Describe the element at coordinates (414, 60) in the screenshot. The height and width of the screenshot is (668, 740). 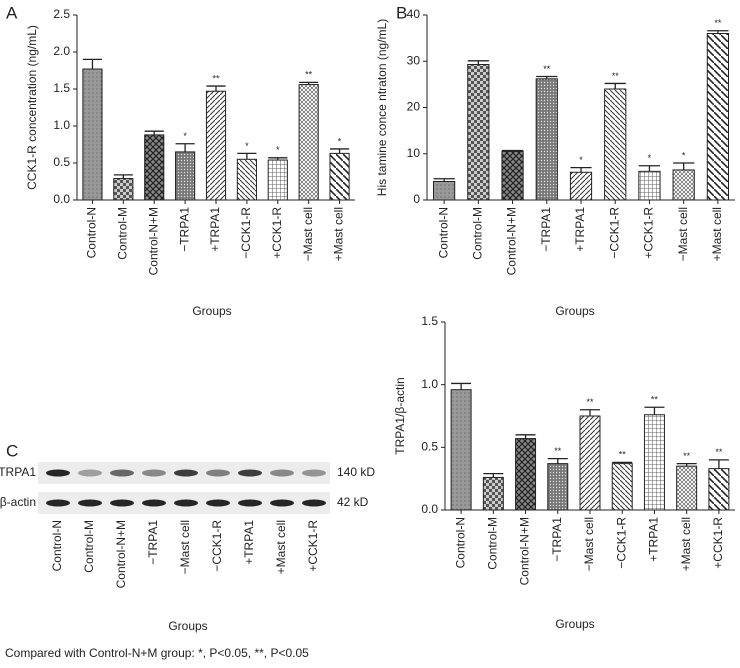
I see `y-tick-label: 30` at that location.